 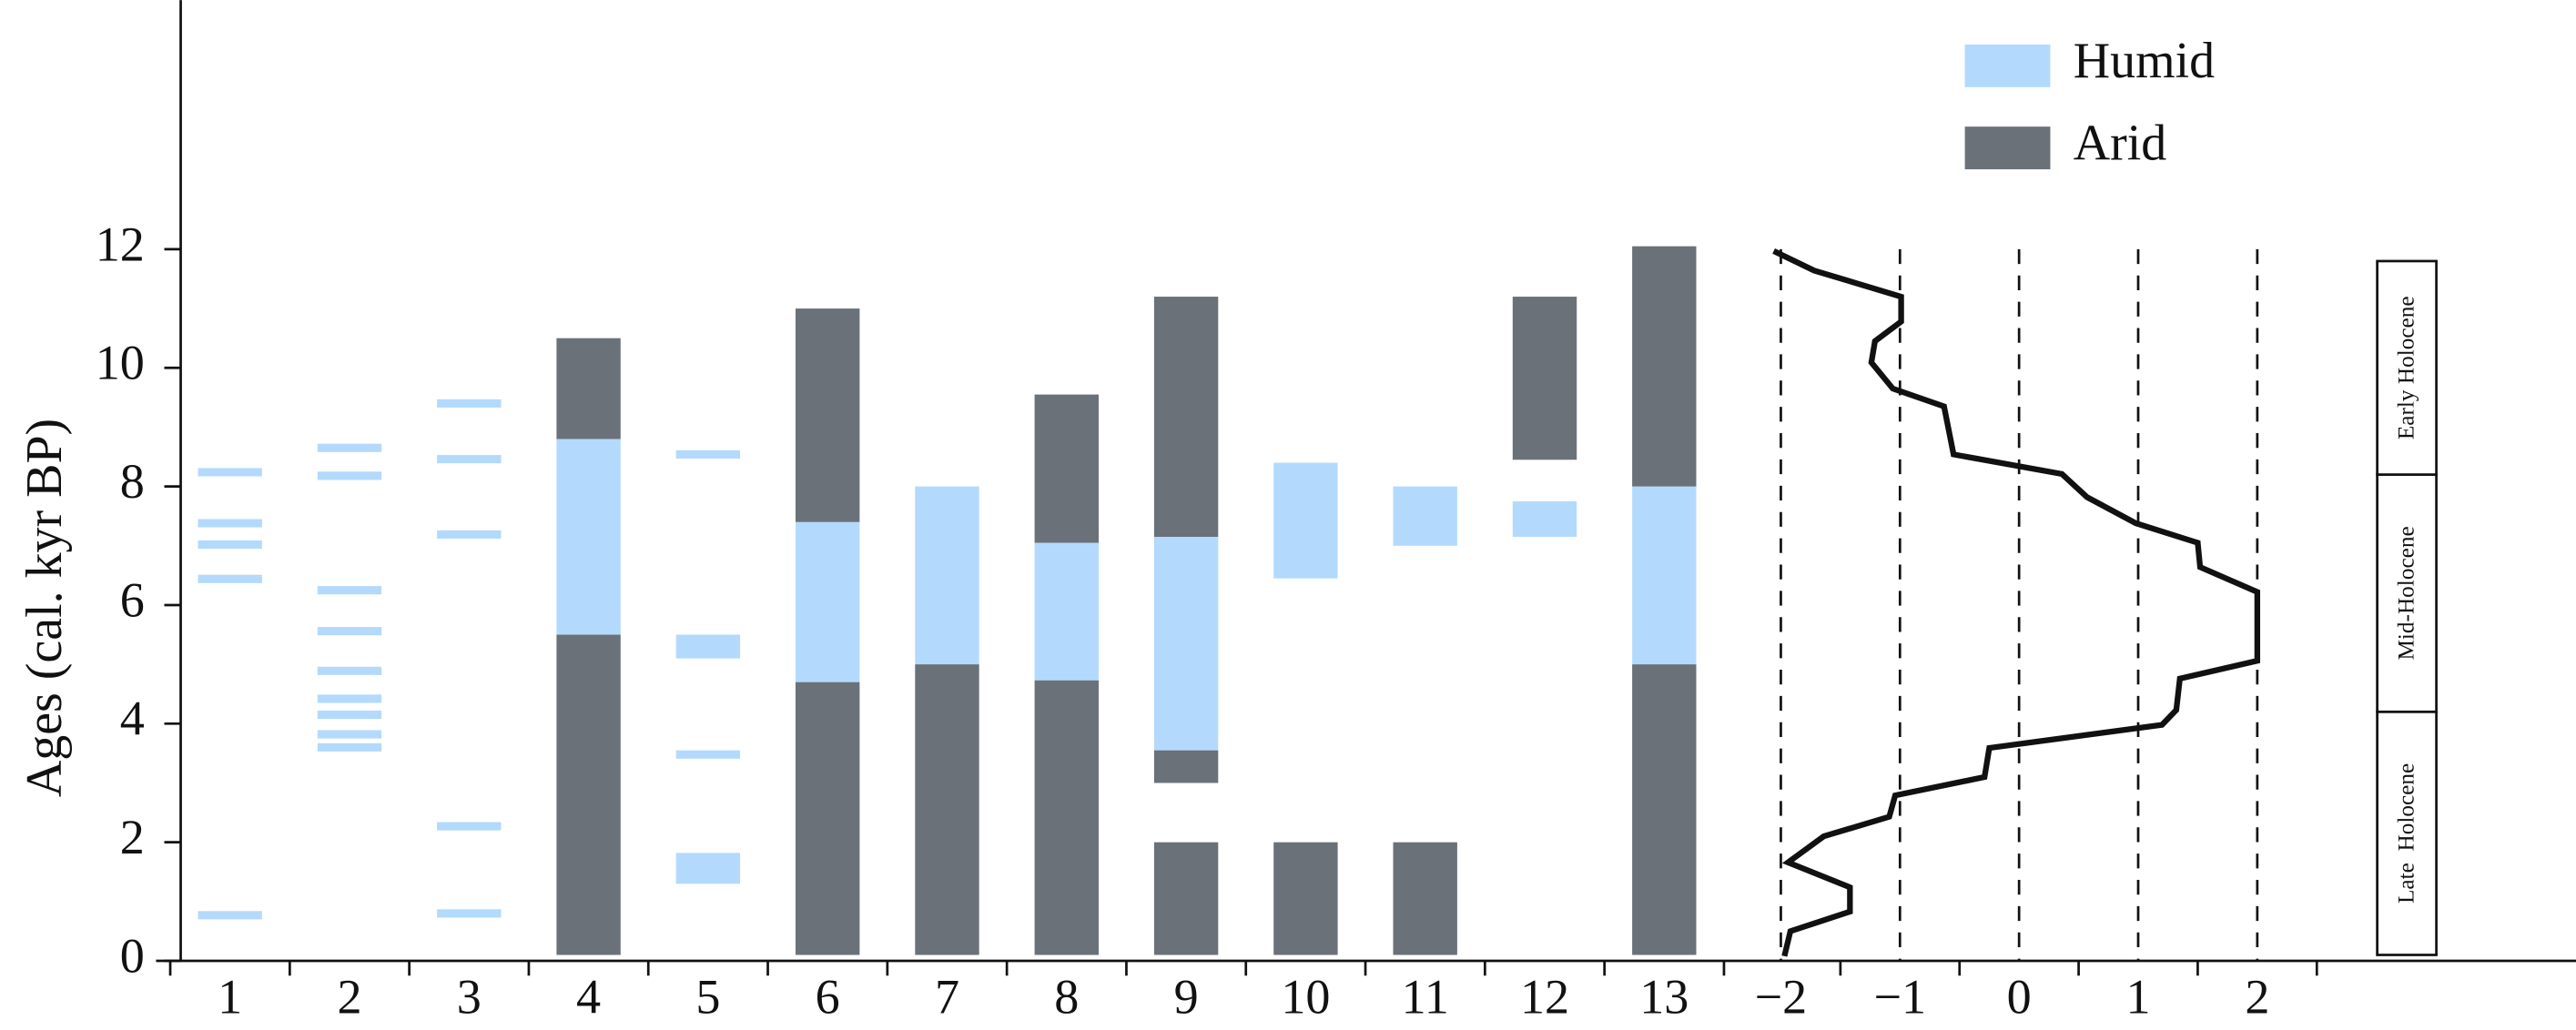 I want to click on y-tick-label: 0, so click(x=132, y=955).